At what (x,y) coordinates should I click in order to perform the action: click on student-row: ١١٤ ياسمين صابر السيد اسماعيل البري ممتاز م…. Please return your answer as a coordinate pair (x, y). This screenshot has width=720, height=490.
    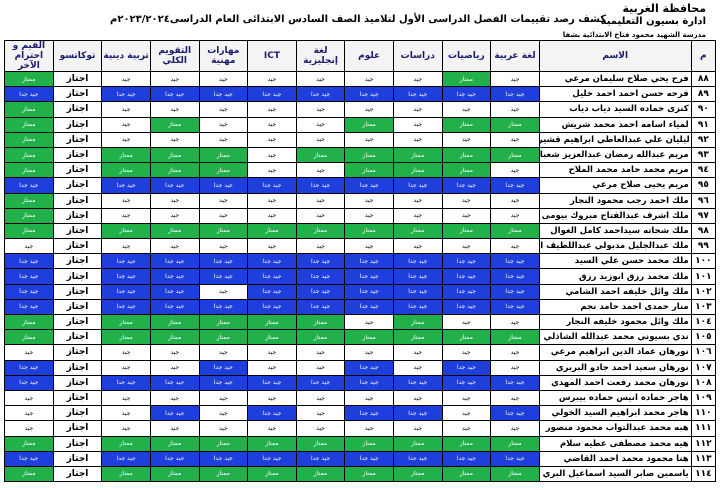
    Looking at the image, I should click on (360, 474).